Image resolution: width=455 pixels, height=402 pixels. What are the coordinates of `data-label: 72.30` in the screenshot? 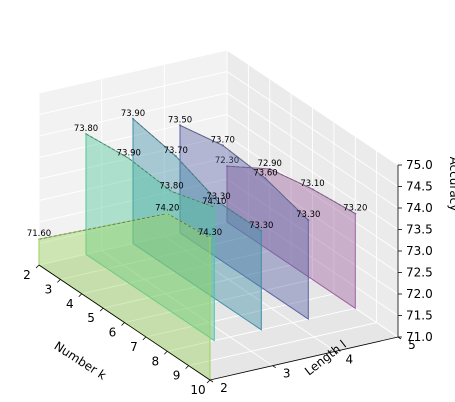 It's located at (227, 161).